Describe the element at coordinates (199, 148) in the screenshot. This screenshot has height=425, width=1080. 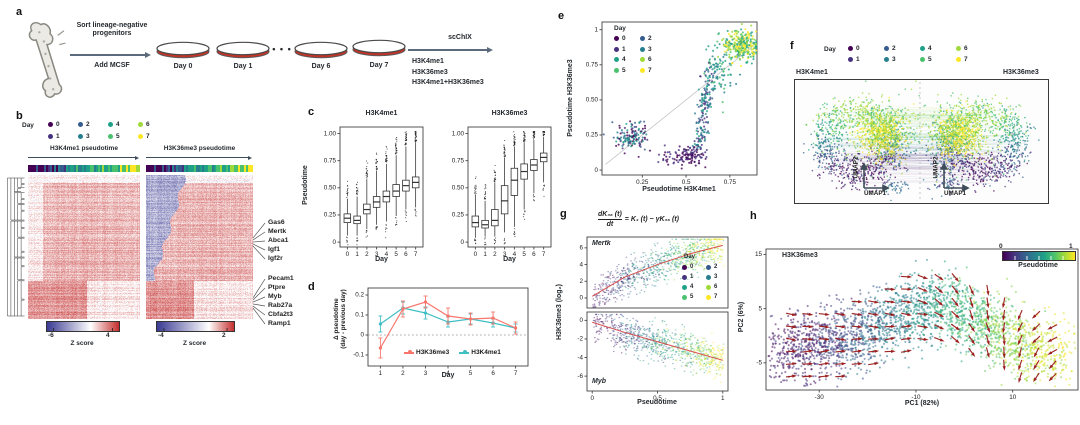
I see `heatmap-right-title: H3K36me3 pseudotime` at that location.